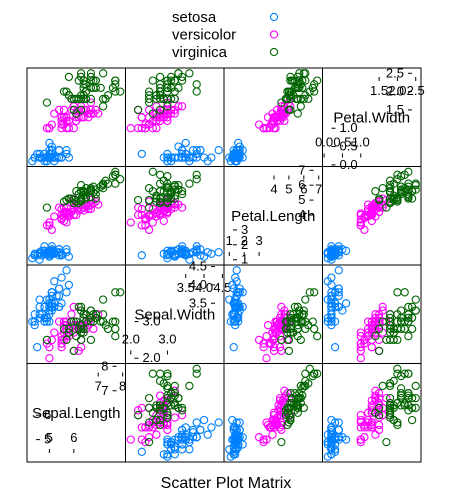 This screenshot has height=497, width=466. Describe the element at coordinates (186, 287) in the screenshot. I see `tick-label: 3.5` at that location.